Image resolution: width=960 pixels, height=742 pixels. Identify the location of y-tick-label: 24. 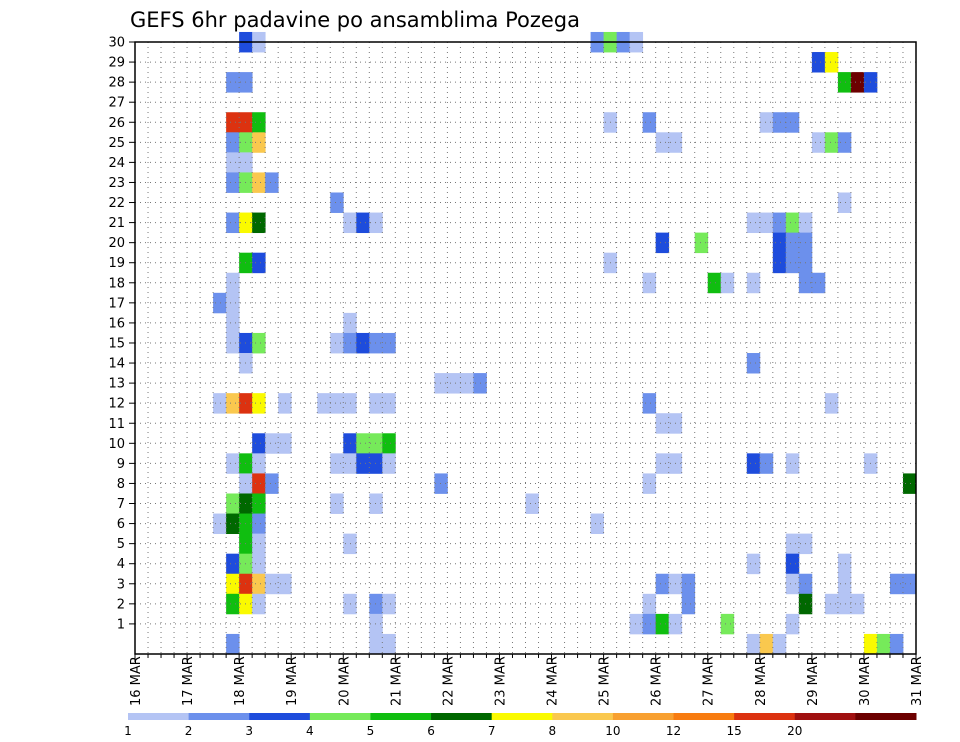
(116, 163).